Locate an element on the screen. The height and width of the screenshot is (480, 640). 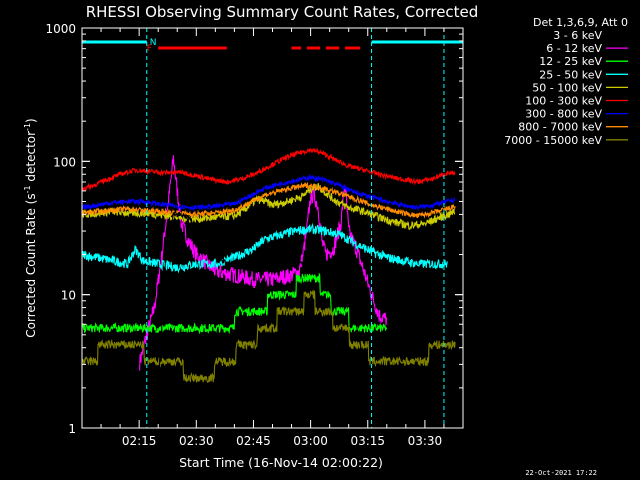
night-flag-label: N is located at coordinates (153, 43).